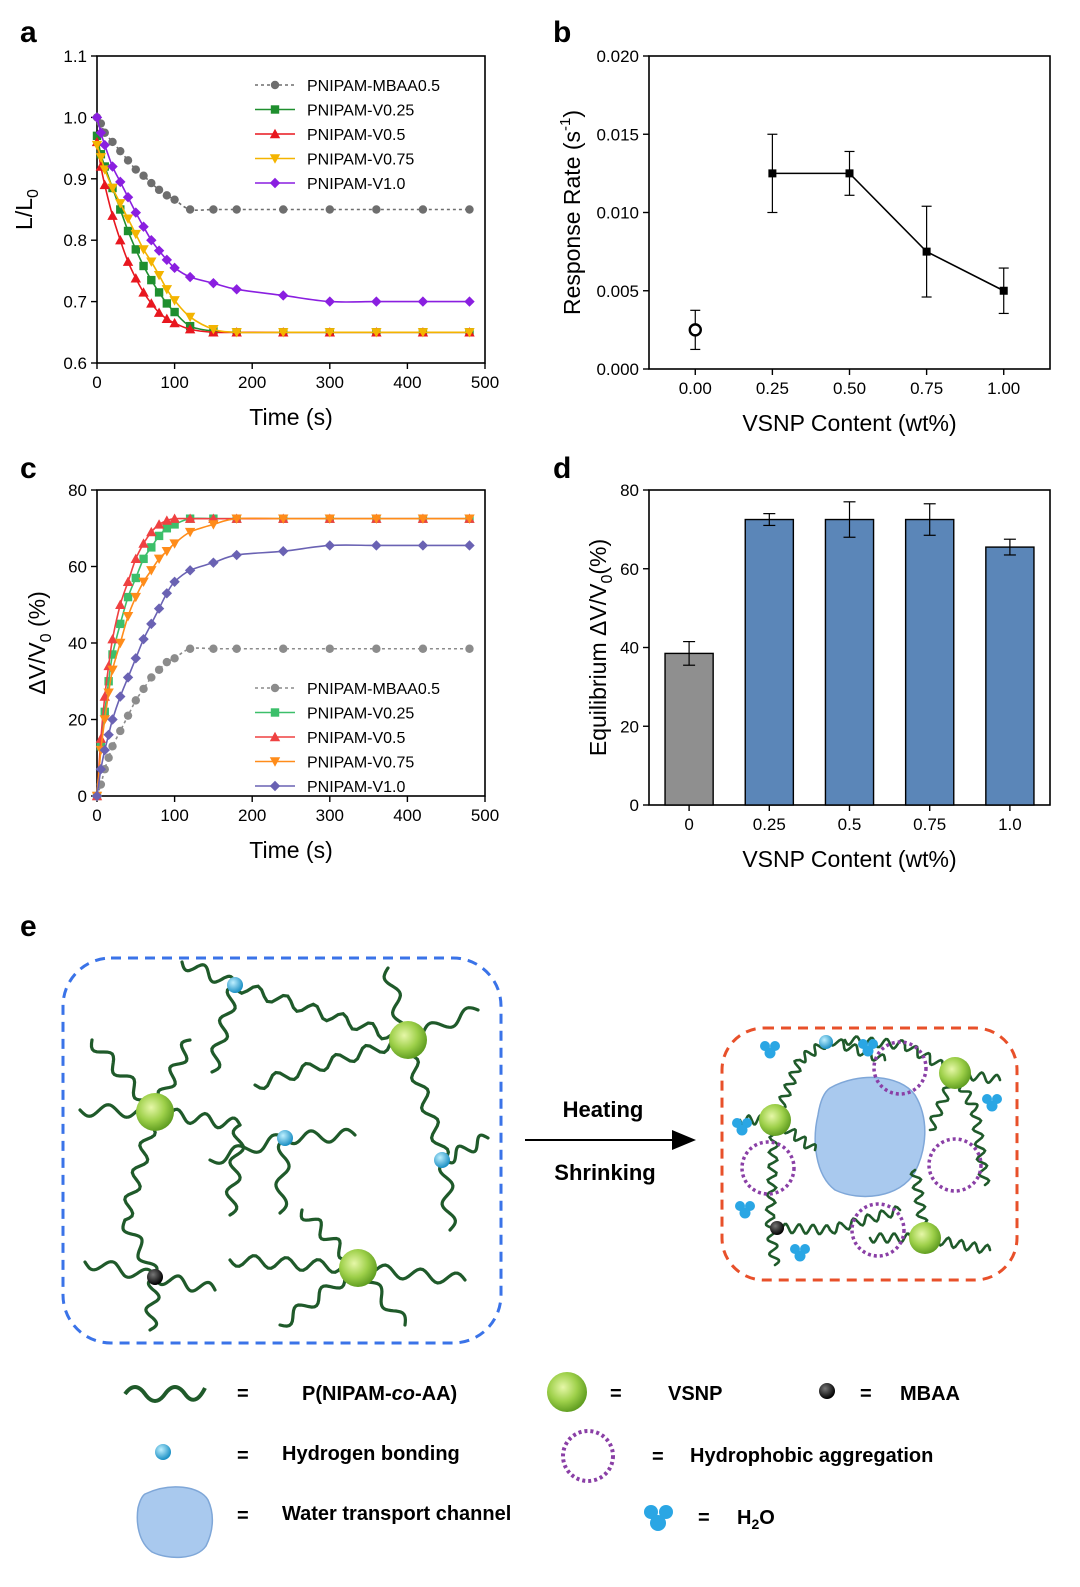 The image size is (1080, 1587). What do you see at coordinates (356, 184) in the screenshot?
I see `legend-label: PNIPAM-V1.0` at bounding box center [356, 184].